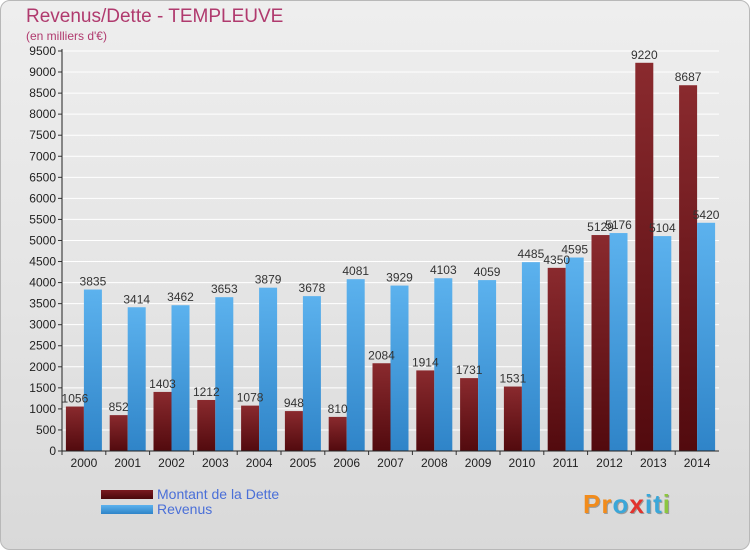 The height and width of the screenshot is (550, 750). What do you see at coordinates (155, 16) in the screenshot?
I see `chart-title: Revenus/Dette - TEMPLEUVE` at bounding box center [155, 16].